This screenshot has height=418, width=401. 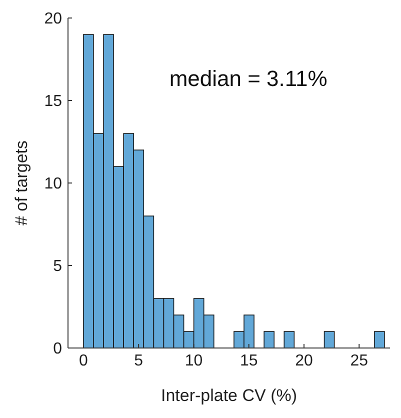 I want to click on y-tick-label: 20, so click(x=53, y=19).